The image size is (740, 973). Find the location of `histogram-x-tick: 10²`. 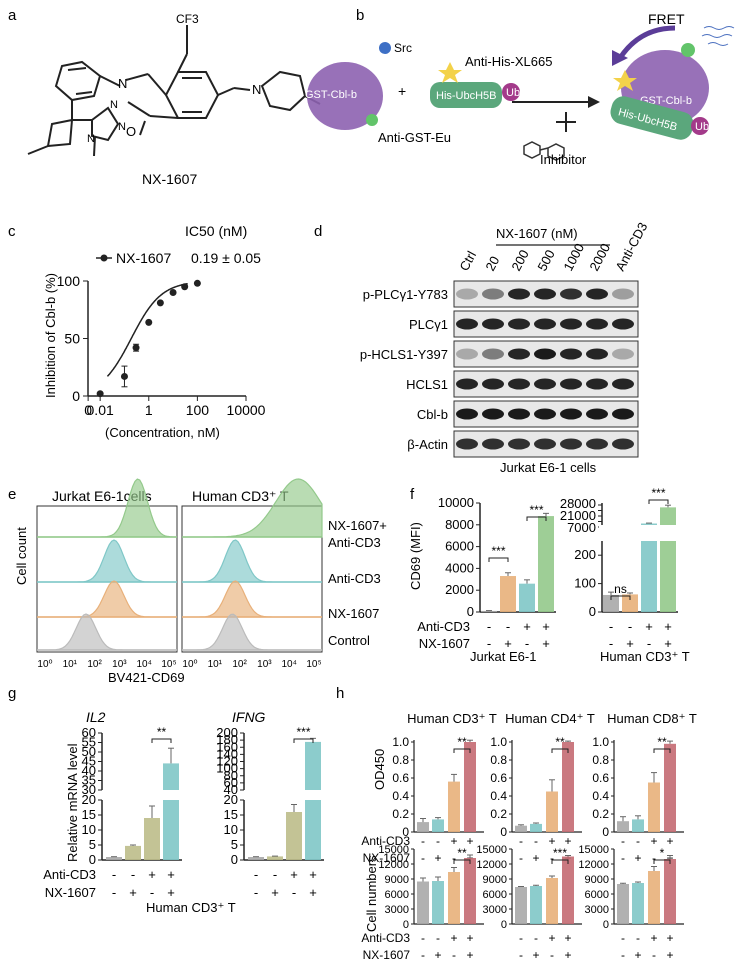

histogram-x-tick: 10² is located at coordinates (239, 664).